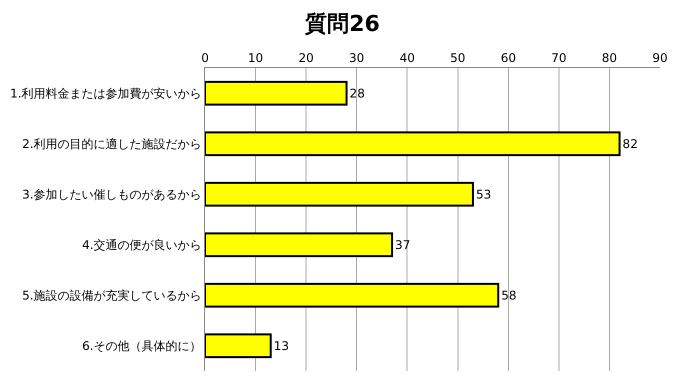  Describe the element at coordinates (356, 58) in the screenshot. I see `x-tick-label: 30` at that location.